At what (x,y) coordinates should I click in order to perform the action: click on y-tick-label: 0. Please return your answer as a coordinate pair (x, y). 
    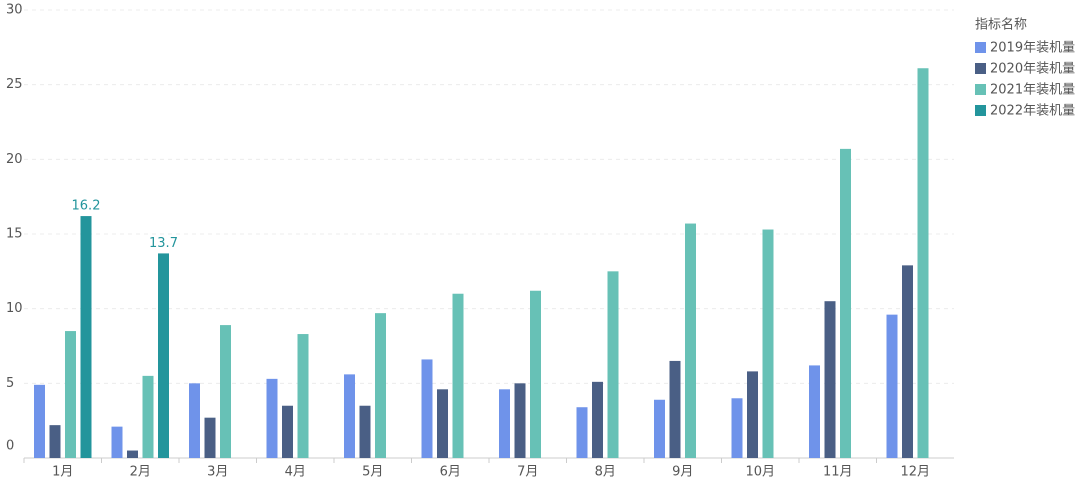
    Looking at the image, I should click on (10, 446).